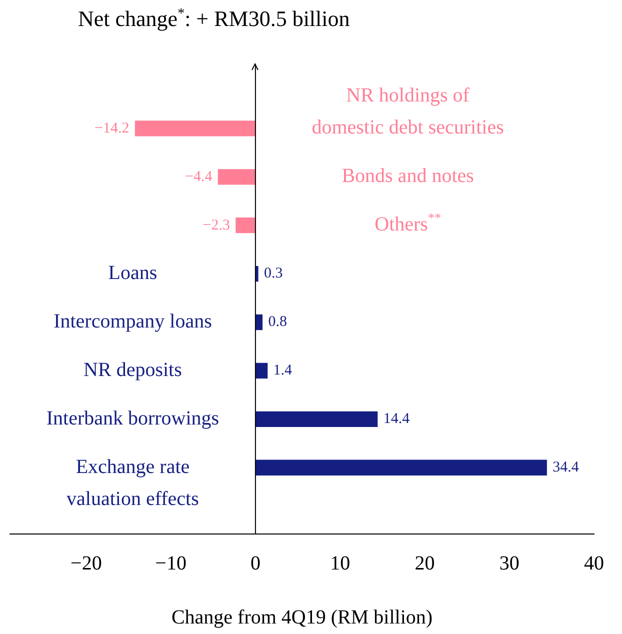  I want to click on data-label: 0.3, so click(273, 274).